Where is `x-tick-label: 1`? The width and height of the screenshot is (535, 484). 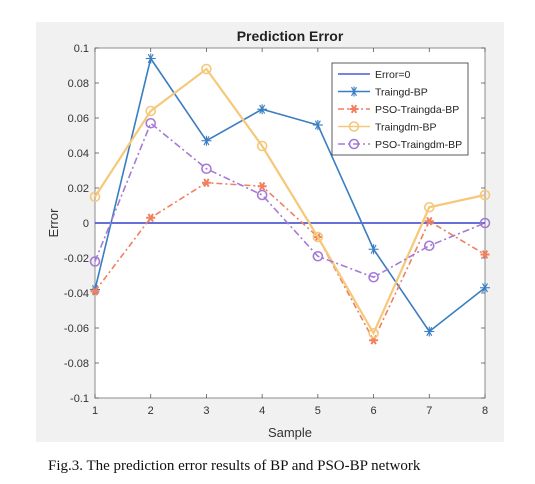 x-tick-label: 1 is located at coordinates (95, 411).